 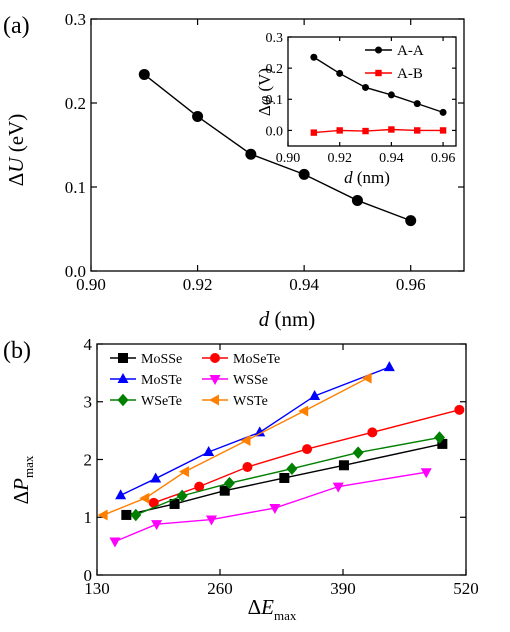 I want to click on inset-plot: 0.90 0.92 0.94 0.96 0.0 0.1 0.2 0.3 A-A A-B, so click(x=361, y=98).